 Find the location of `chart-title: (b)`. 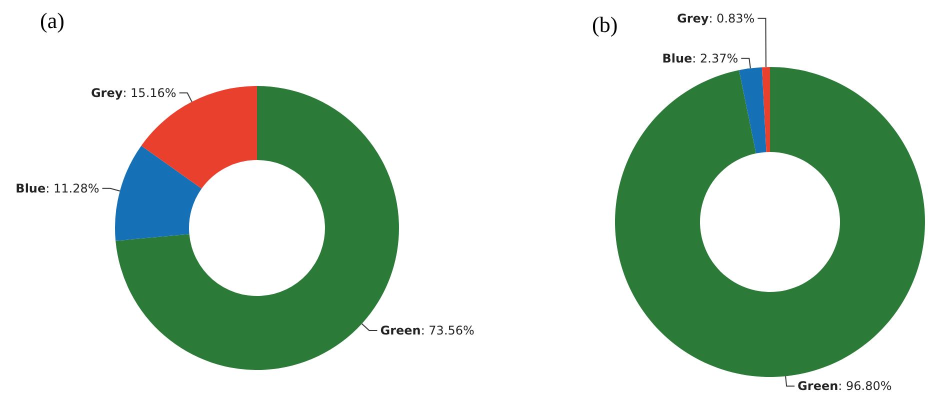

chart-title: (b) is located at coordinates (605, 24).